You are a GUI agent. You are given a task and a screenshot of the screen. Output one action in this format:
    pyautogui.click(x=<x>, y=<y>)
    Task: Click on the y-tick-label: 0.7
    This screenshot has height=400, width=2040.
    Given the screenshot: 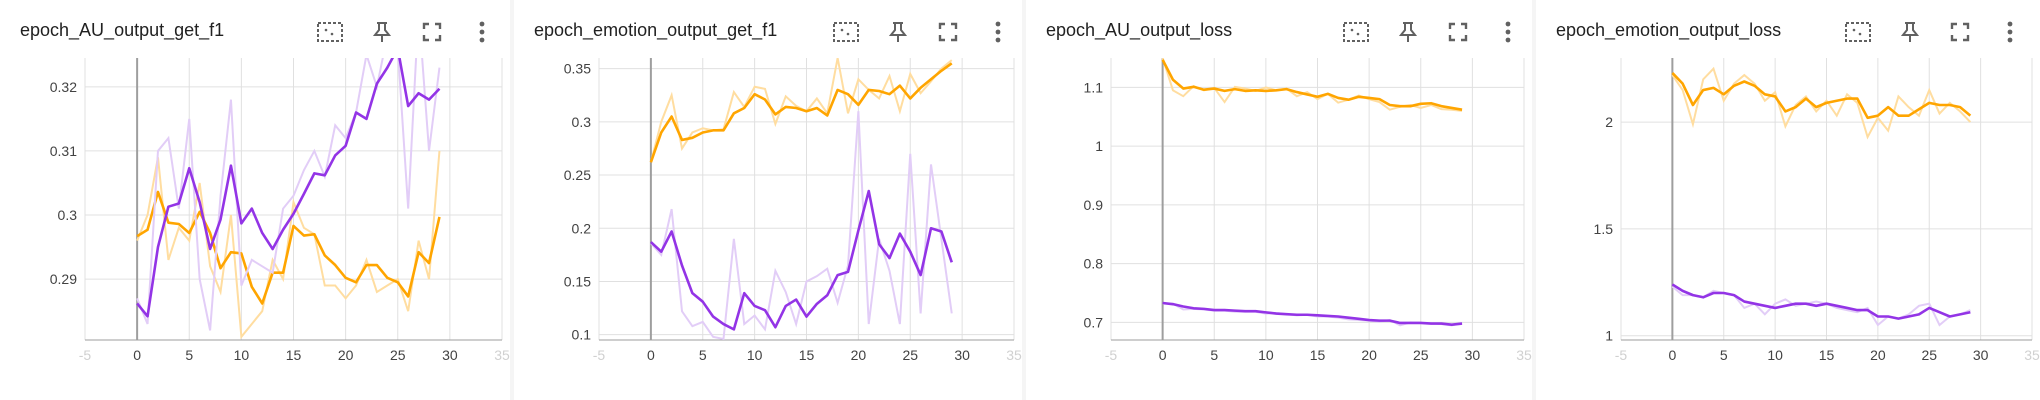 What is the action you would take?
    pyautogui.click(x=1094, y=322)
    